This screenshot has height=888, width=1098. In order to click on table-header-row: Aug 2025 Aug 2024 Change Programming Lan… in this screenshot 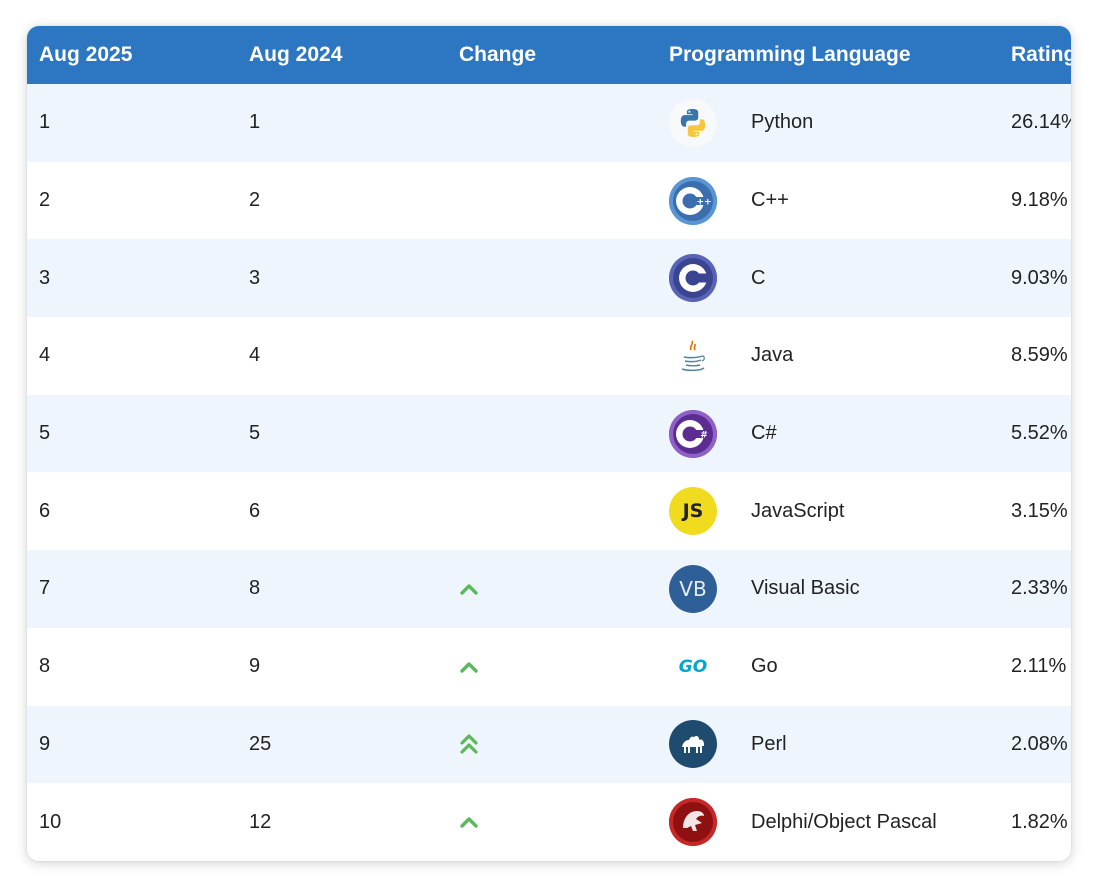, I will do `click(549, 55)`.